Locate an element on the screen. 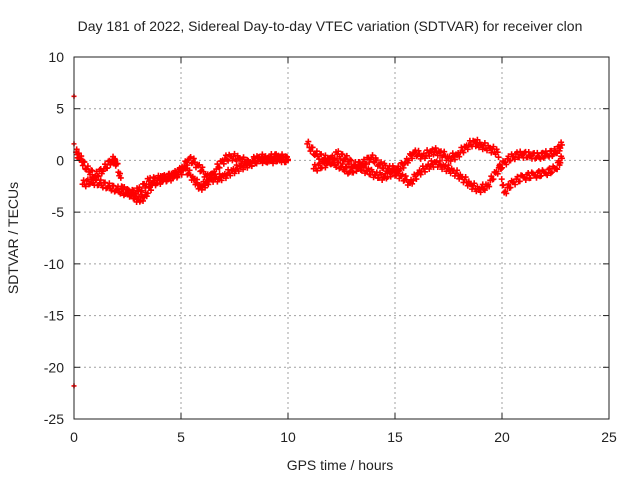 The image size is (640, 480). x-tick-label: 5 is located at coordinates (181, 437).